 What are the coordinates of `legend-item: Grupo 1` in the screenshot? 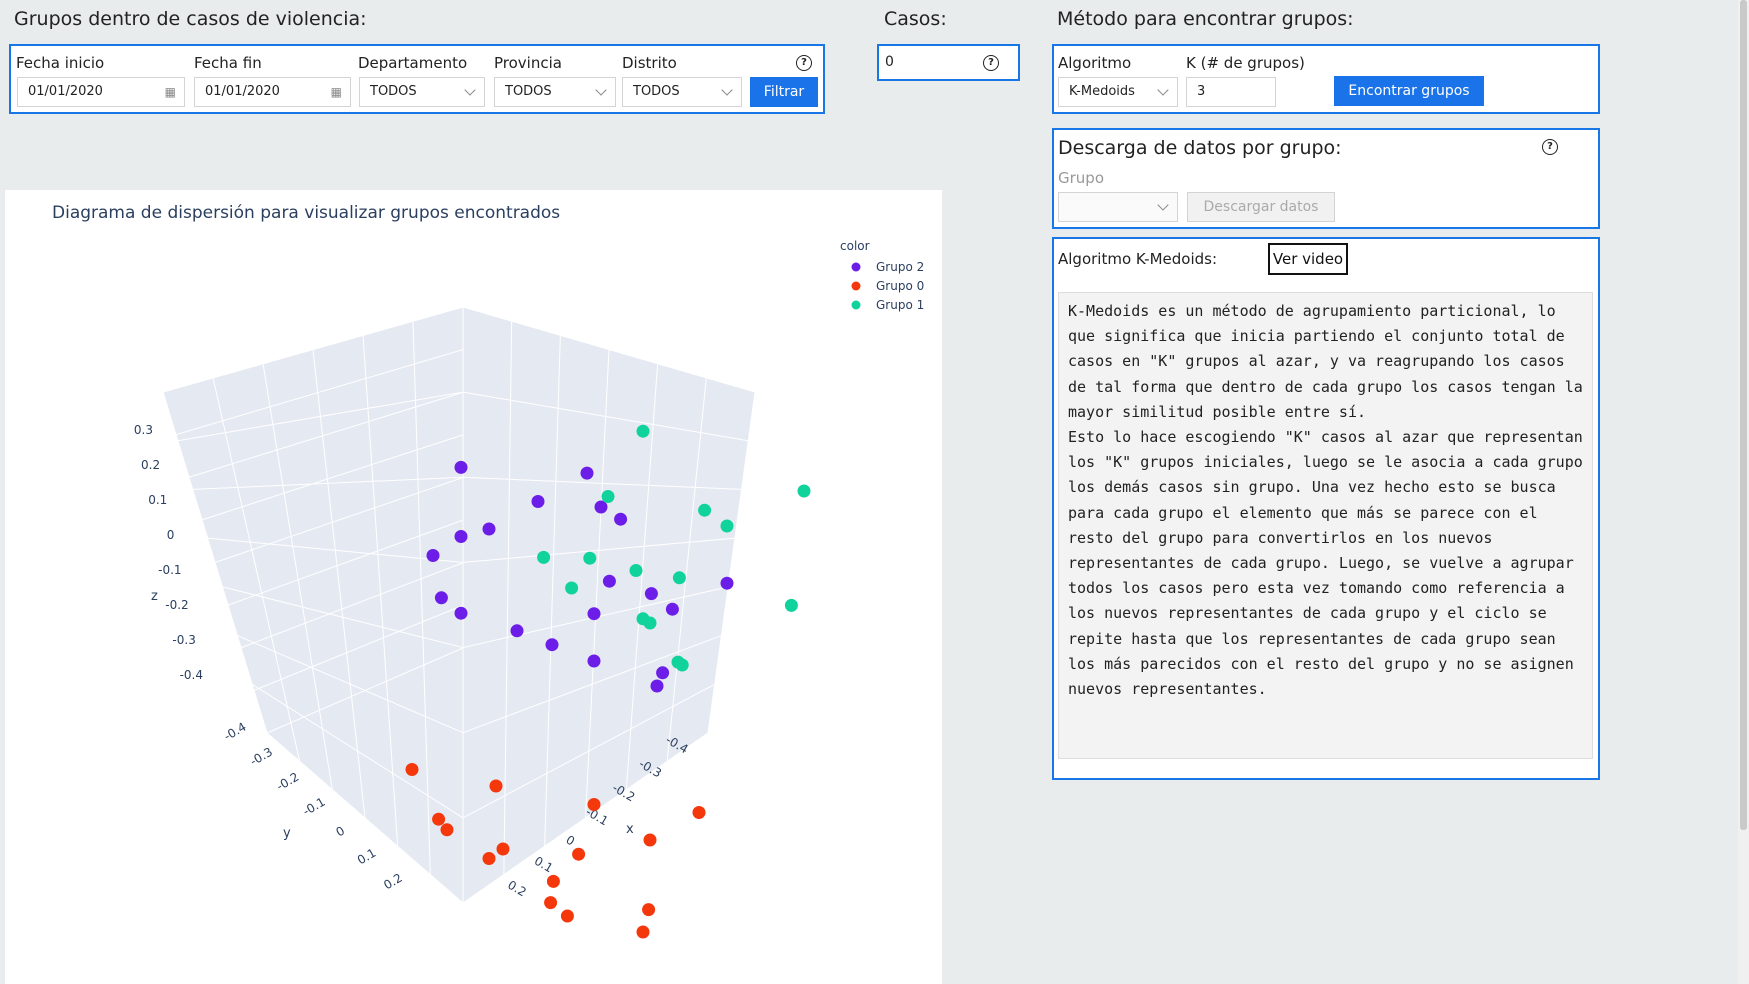 It's located at (900, 305).